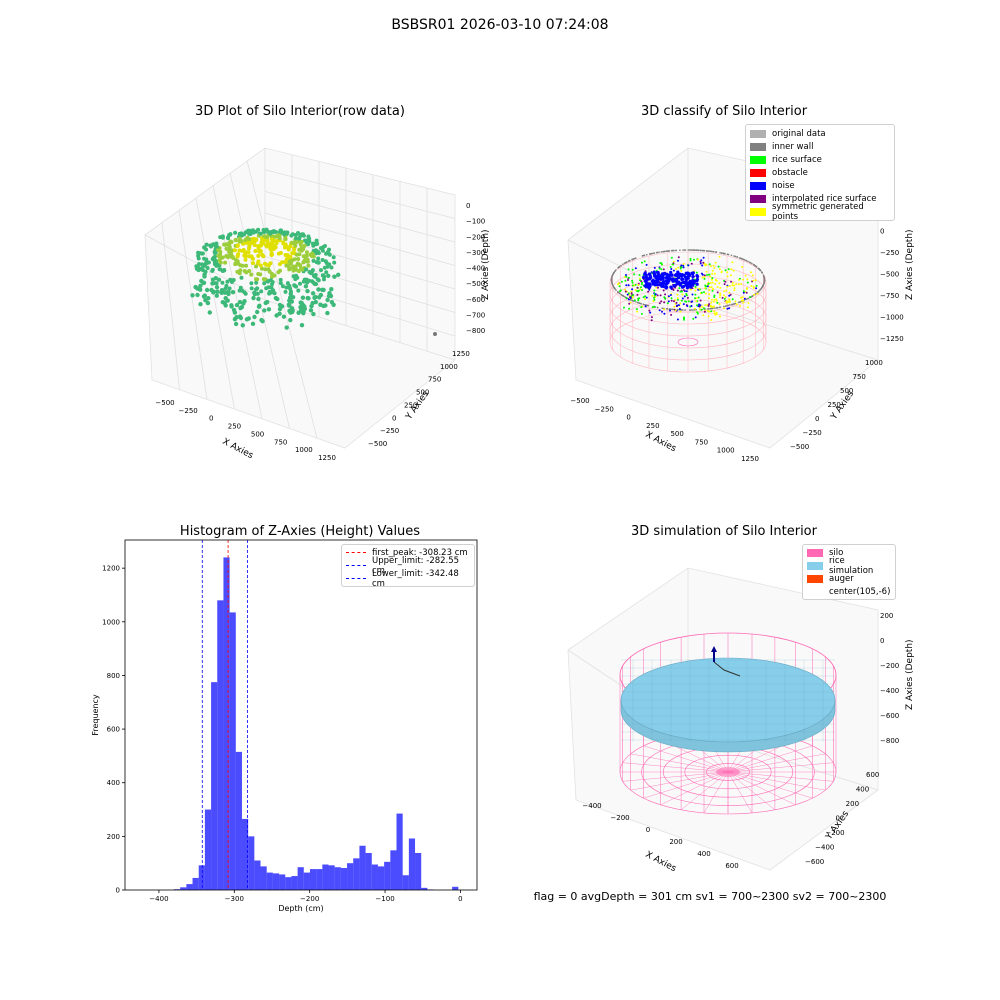 Image resolution: width=1000 pixels, height=1000 pixels. What do you see at coordinates (475, 315) in the screenshot?
I see `z-tick-label: −700` at bounding box center [475, 315].